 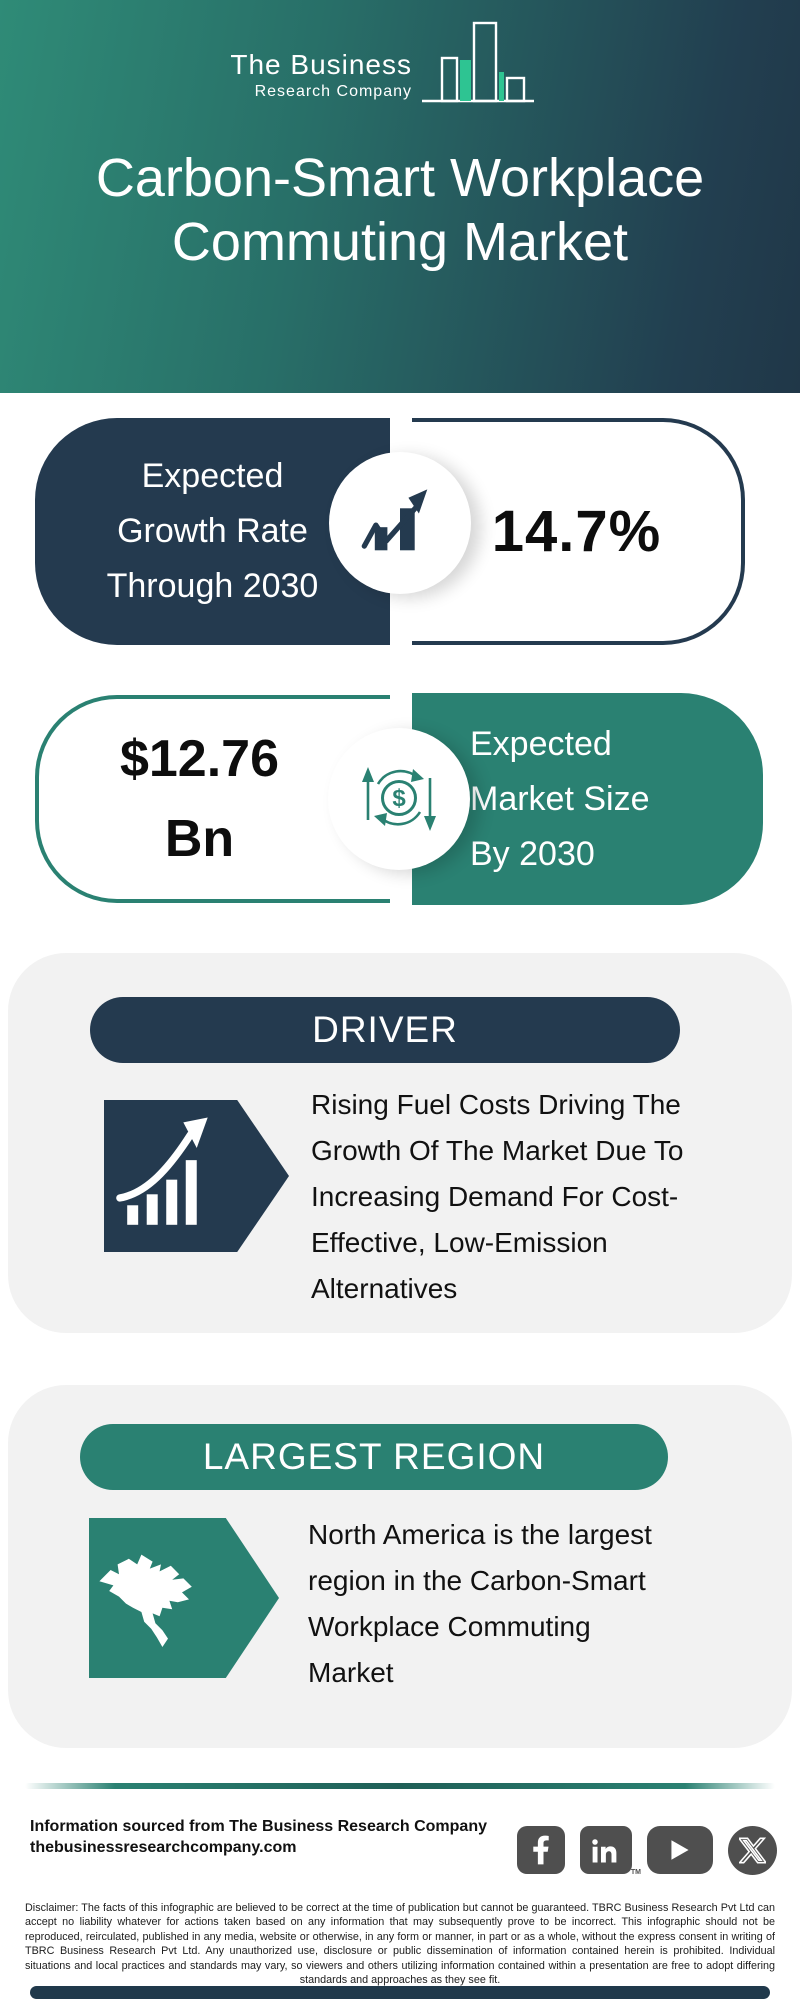 I want to click on footer-divider, so click(x=400, y=1786).